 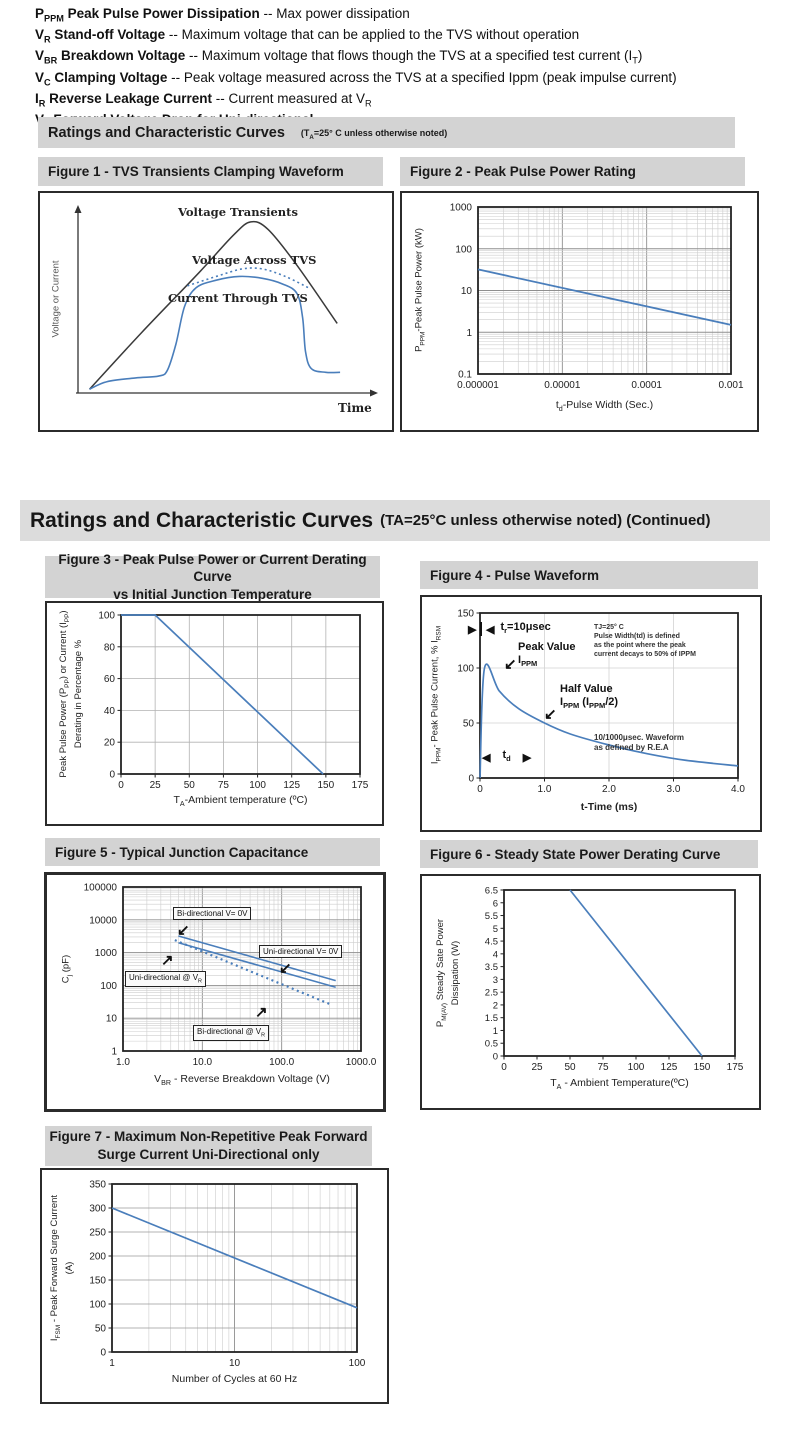 What do you see at coordinates (491, 916) in the screenshot?
I see `svg-text: 5.5` at bounding box center [491, 916].